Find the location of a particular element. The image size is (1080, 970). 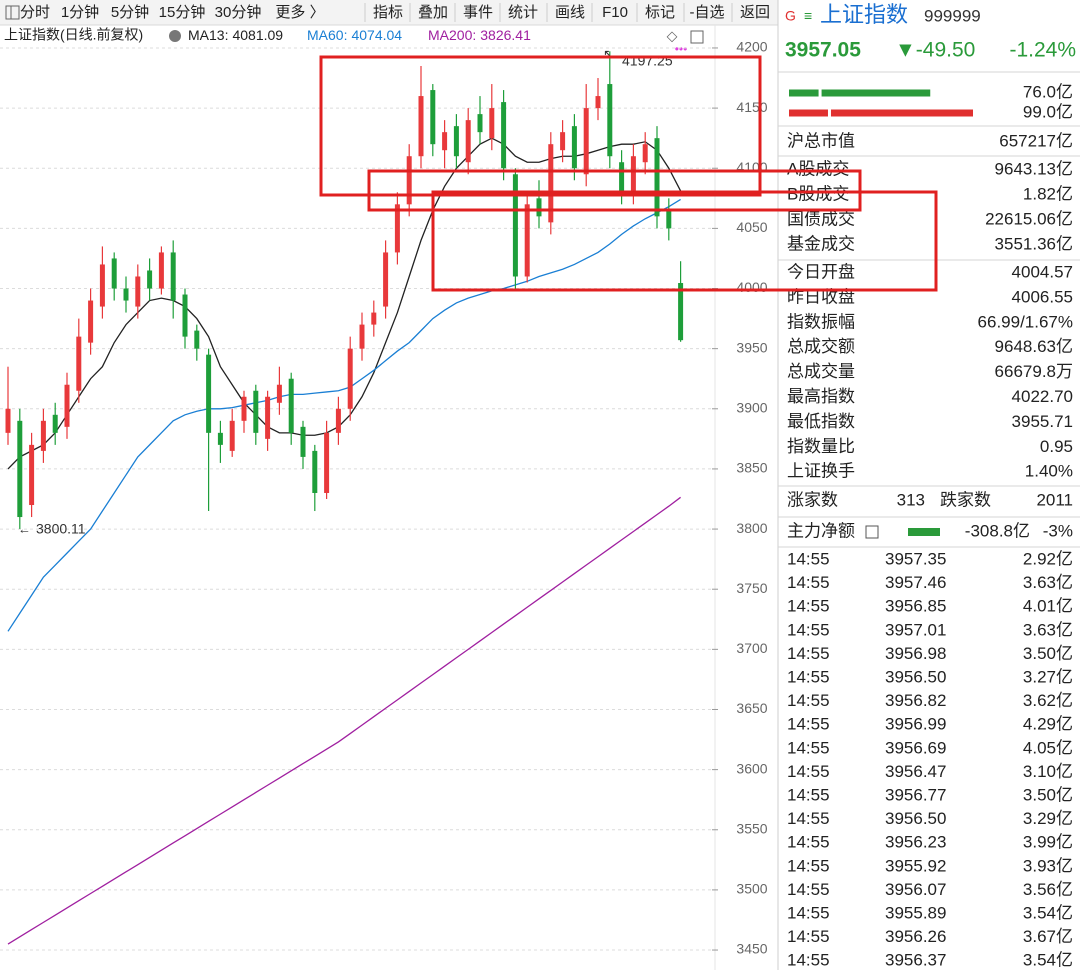

legend-name: MA60: is located at coordinates (327, 35).